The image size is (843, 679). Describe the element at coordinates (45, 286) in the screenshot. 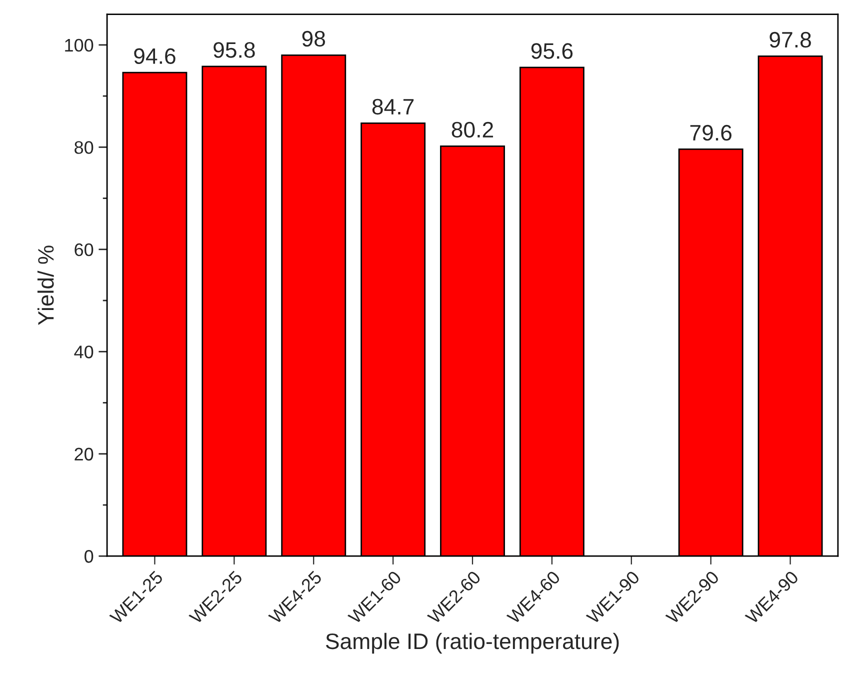

I see `y-axis-title: Yield/ %` at that location.